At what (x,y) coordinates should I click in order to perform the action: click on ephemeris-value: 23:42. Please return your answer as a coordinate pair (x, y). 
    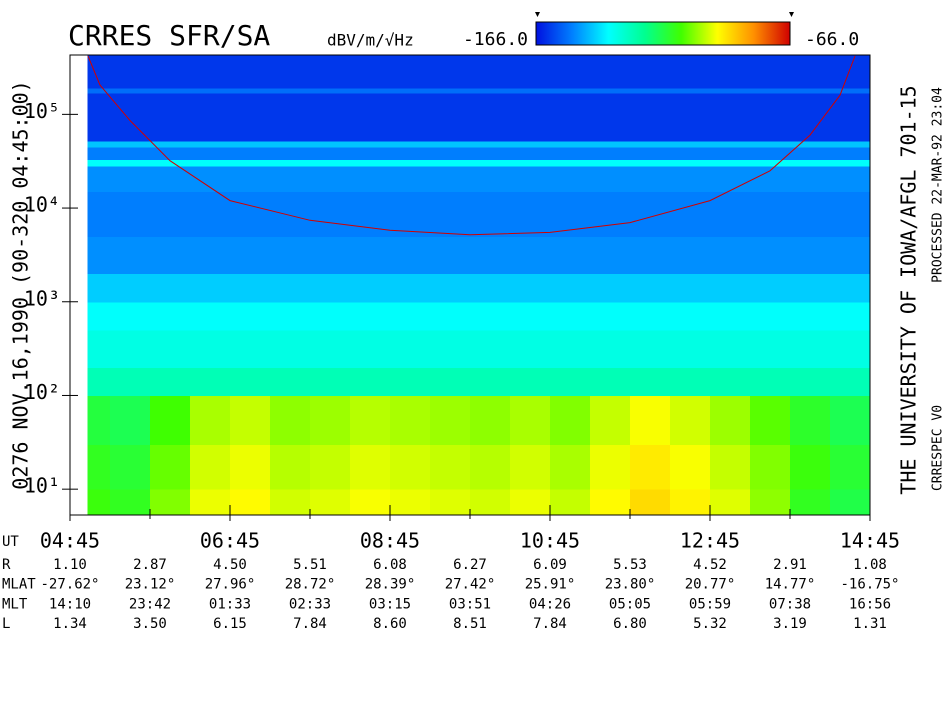
    Looking at the image, I should click on (150, 604).